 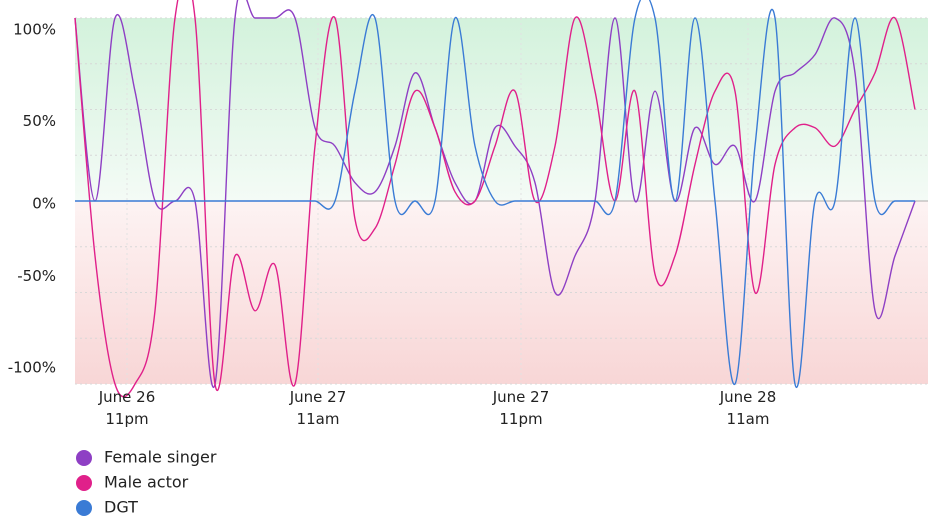 What do you see at coordinates (32, 368) in the screenshot?
I see `y-tick-label: -100%` at bounding box center [32, 368].